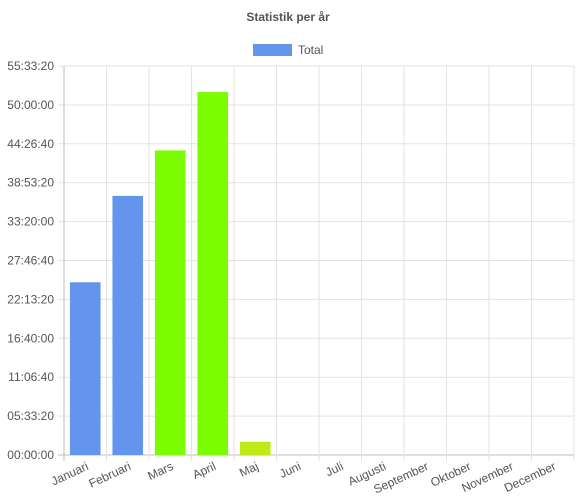  What do you see at coordinates (30, 66) in the screenshot?
I see `y-tick-label: 55:33:20` at bounding box center [30, 66].